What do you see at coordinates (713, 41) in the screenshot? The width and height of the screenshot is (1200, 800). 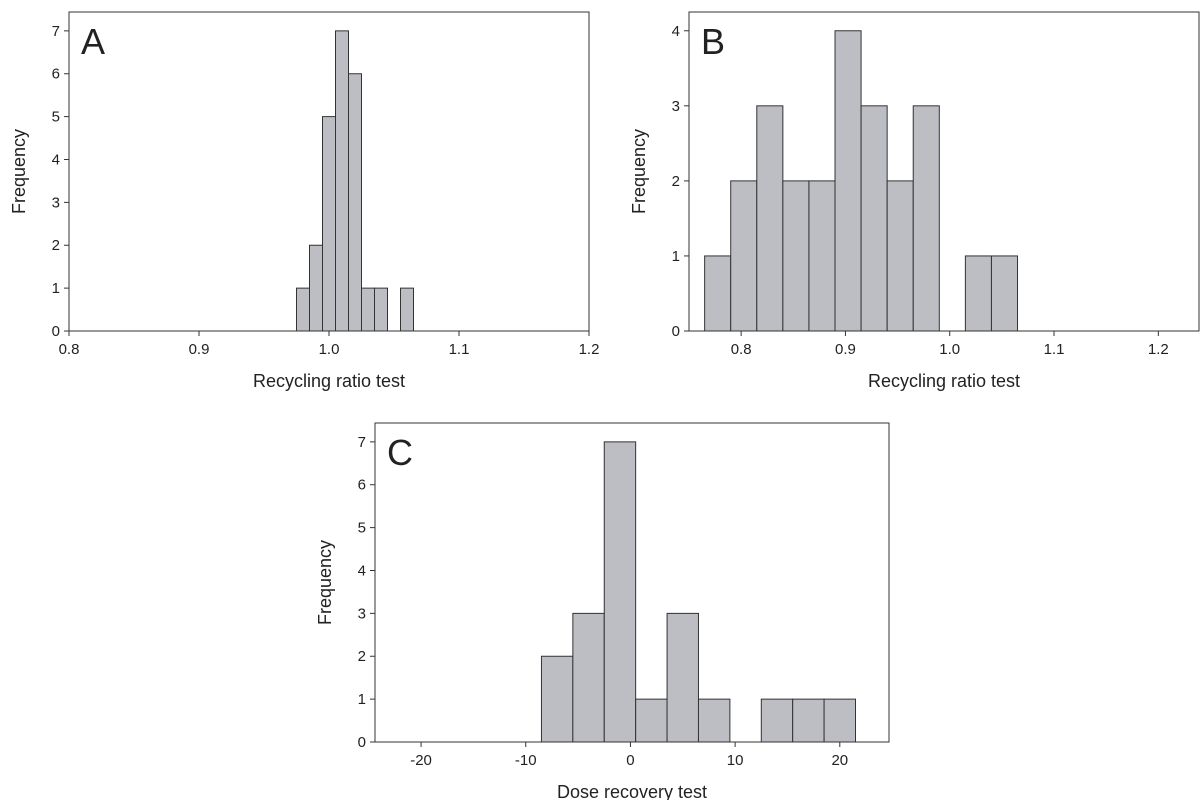 I see `panel-label: B` at bounding box center [713, 41].